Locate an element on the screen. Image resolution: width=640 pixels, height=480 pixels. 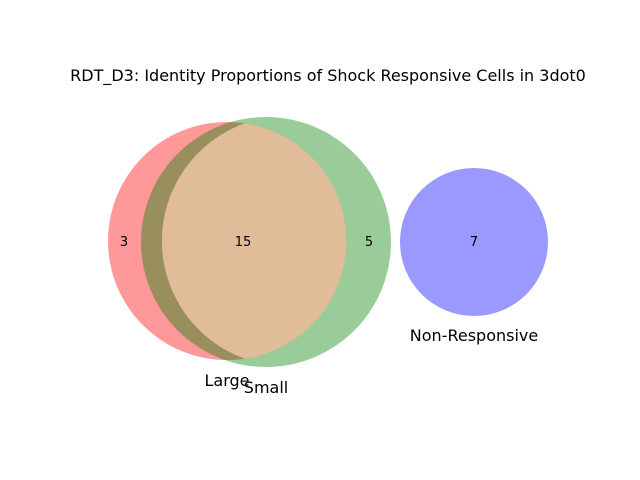
venn-overlap-large-small is located at coordinates (254, 241).